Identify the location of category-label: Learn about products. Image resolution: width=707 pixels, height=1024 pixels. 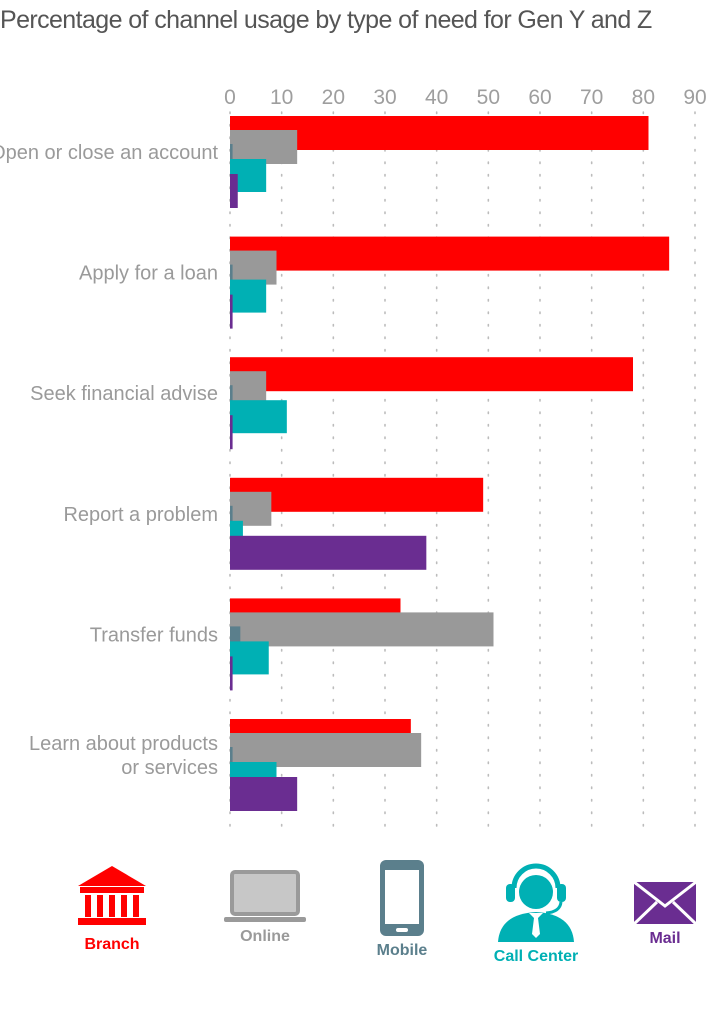
(123, 744).